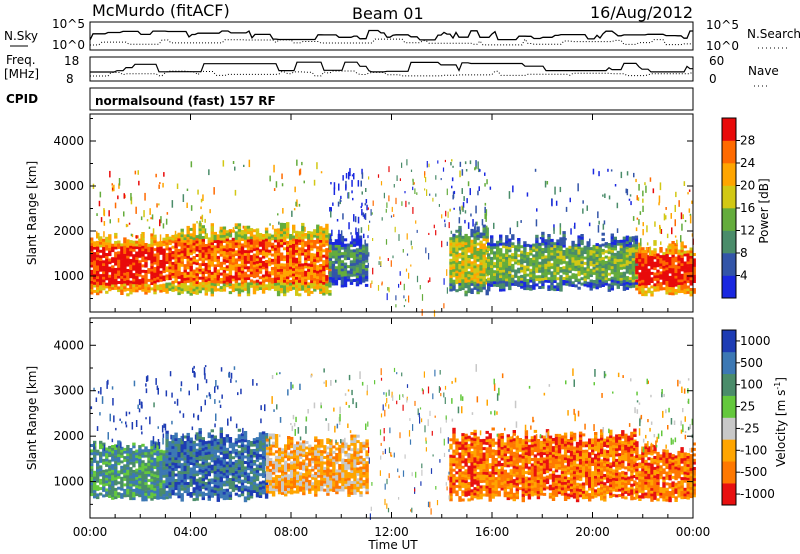 The image size is (800, 554). I want to click on colorbar-tick-label: 8, so click(744, 253).